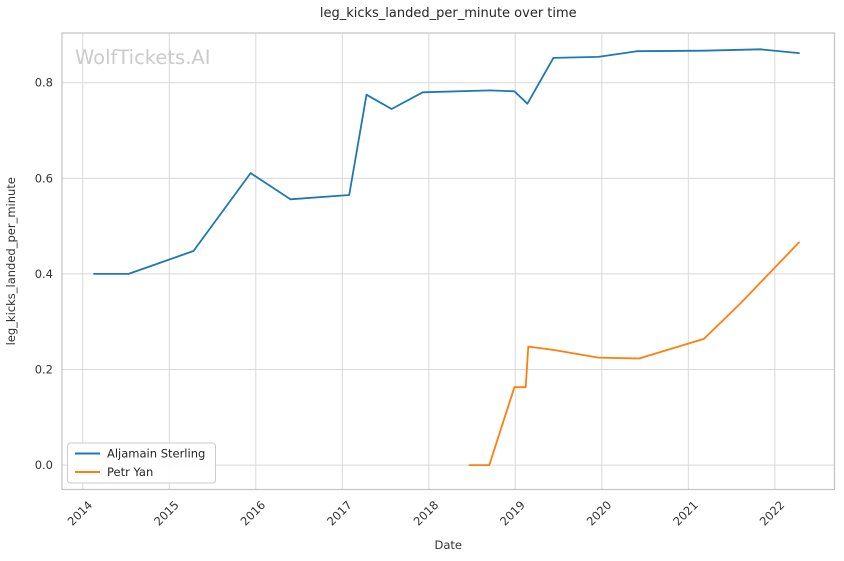 The width and height of the screenshot is (844, 561). Describe the element at coordinates (80, 513) in the screenshot. I see `x-tick-label: 2014` at that location.